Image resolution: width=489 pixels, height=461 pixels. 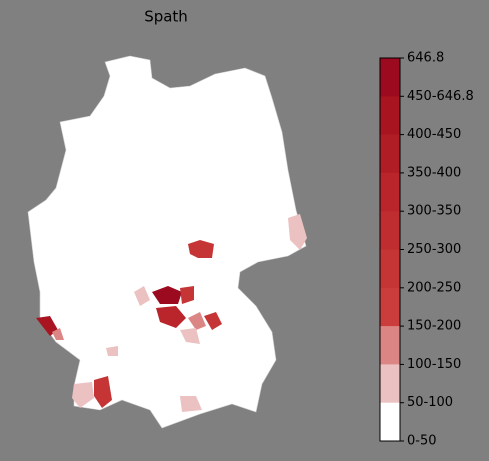 What do you see at coordinates (434, 287) in the screenshot?
I see `colorbar-label: 200-250` at bounding box center [434, 287].